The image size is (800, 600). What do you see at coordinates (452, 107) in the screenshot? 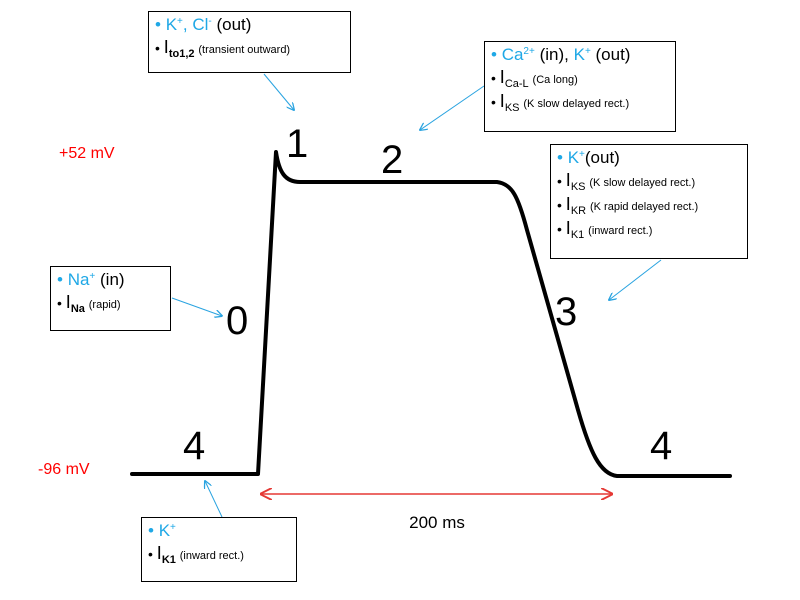
I see `pointer-arrow-phase2` at bounding box center [452, 107].